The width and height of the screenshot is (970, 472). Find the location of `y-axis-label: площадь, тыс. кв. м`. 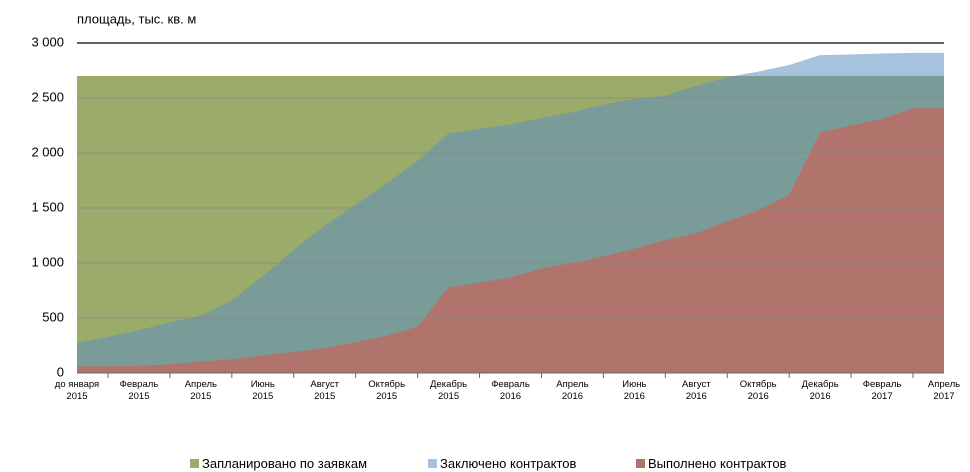

y-axis-label: площадь, тыс. кв. м is located at coordinates (136, 18).